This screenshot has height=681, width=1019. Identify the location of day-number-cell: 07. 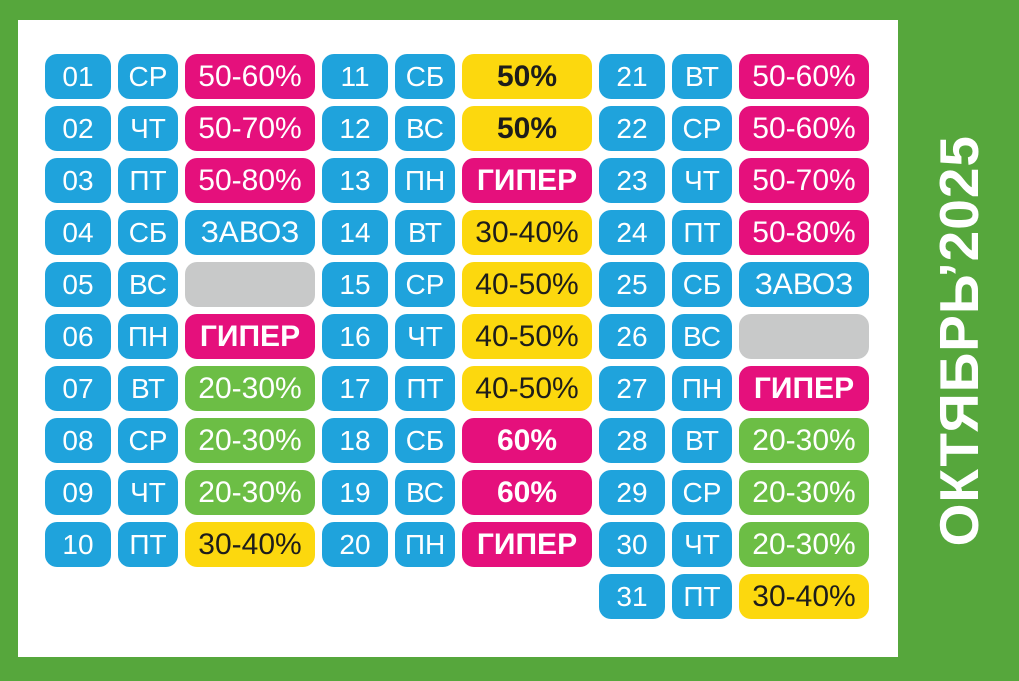
(78, 388).